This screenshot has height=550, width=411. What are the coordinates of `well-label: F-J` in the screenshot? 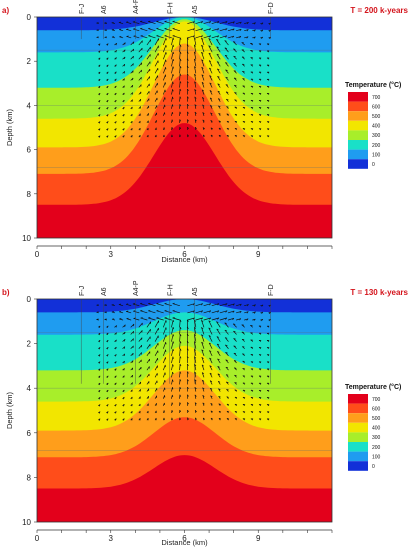 It's located at (82, 291).